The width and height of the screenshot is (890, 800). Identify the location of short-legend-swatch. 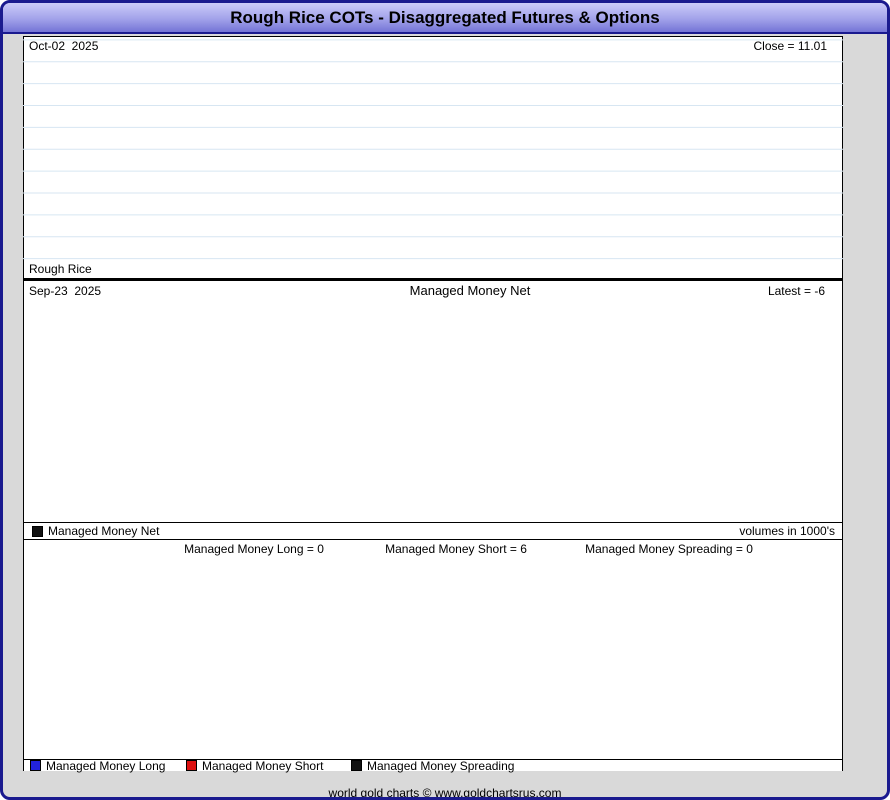
(191, 765).